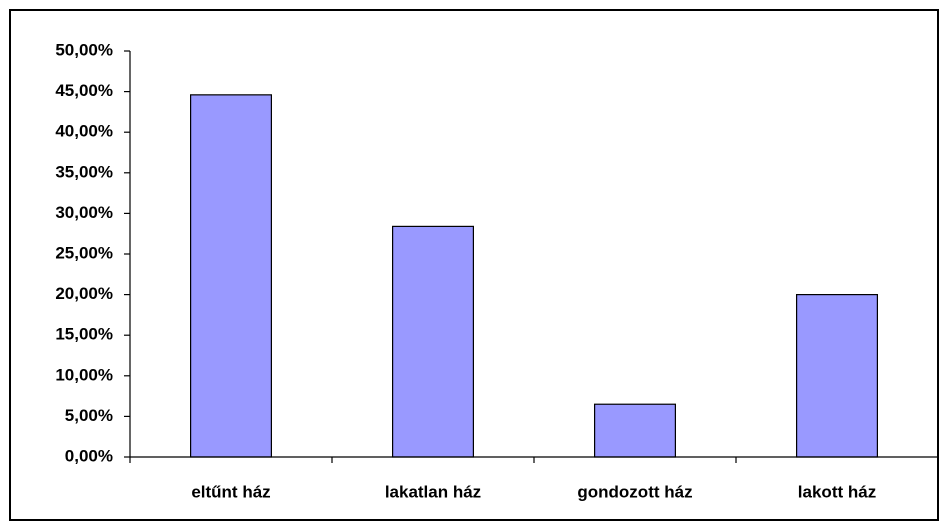 The height and width of the screenshot is (524, 940). What do you see at coordinates (433, 491) in the screenshot?
I see `x-tick-label: lakatlan ház` at bounding box center [433, 491].